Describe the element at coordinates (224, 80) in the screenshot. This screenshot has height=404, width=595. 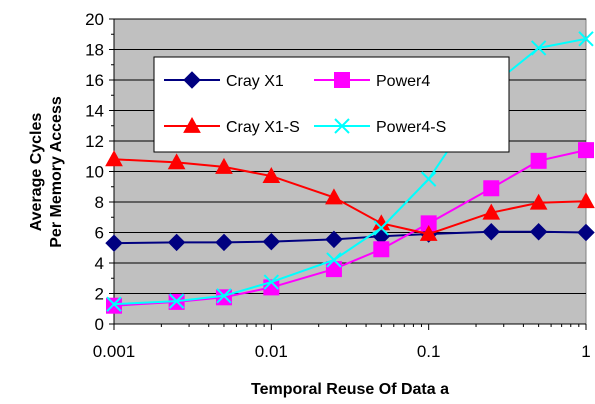
I see `legend-item-cray-x1: Cray X1` at that location.